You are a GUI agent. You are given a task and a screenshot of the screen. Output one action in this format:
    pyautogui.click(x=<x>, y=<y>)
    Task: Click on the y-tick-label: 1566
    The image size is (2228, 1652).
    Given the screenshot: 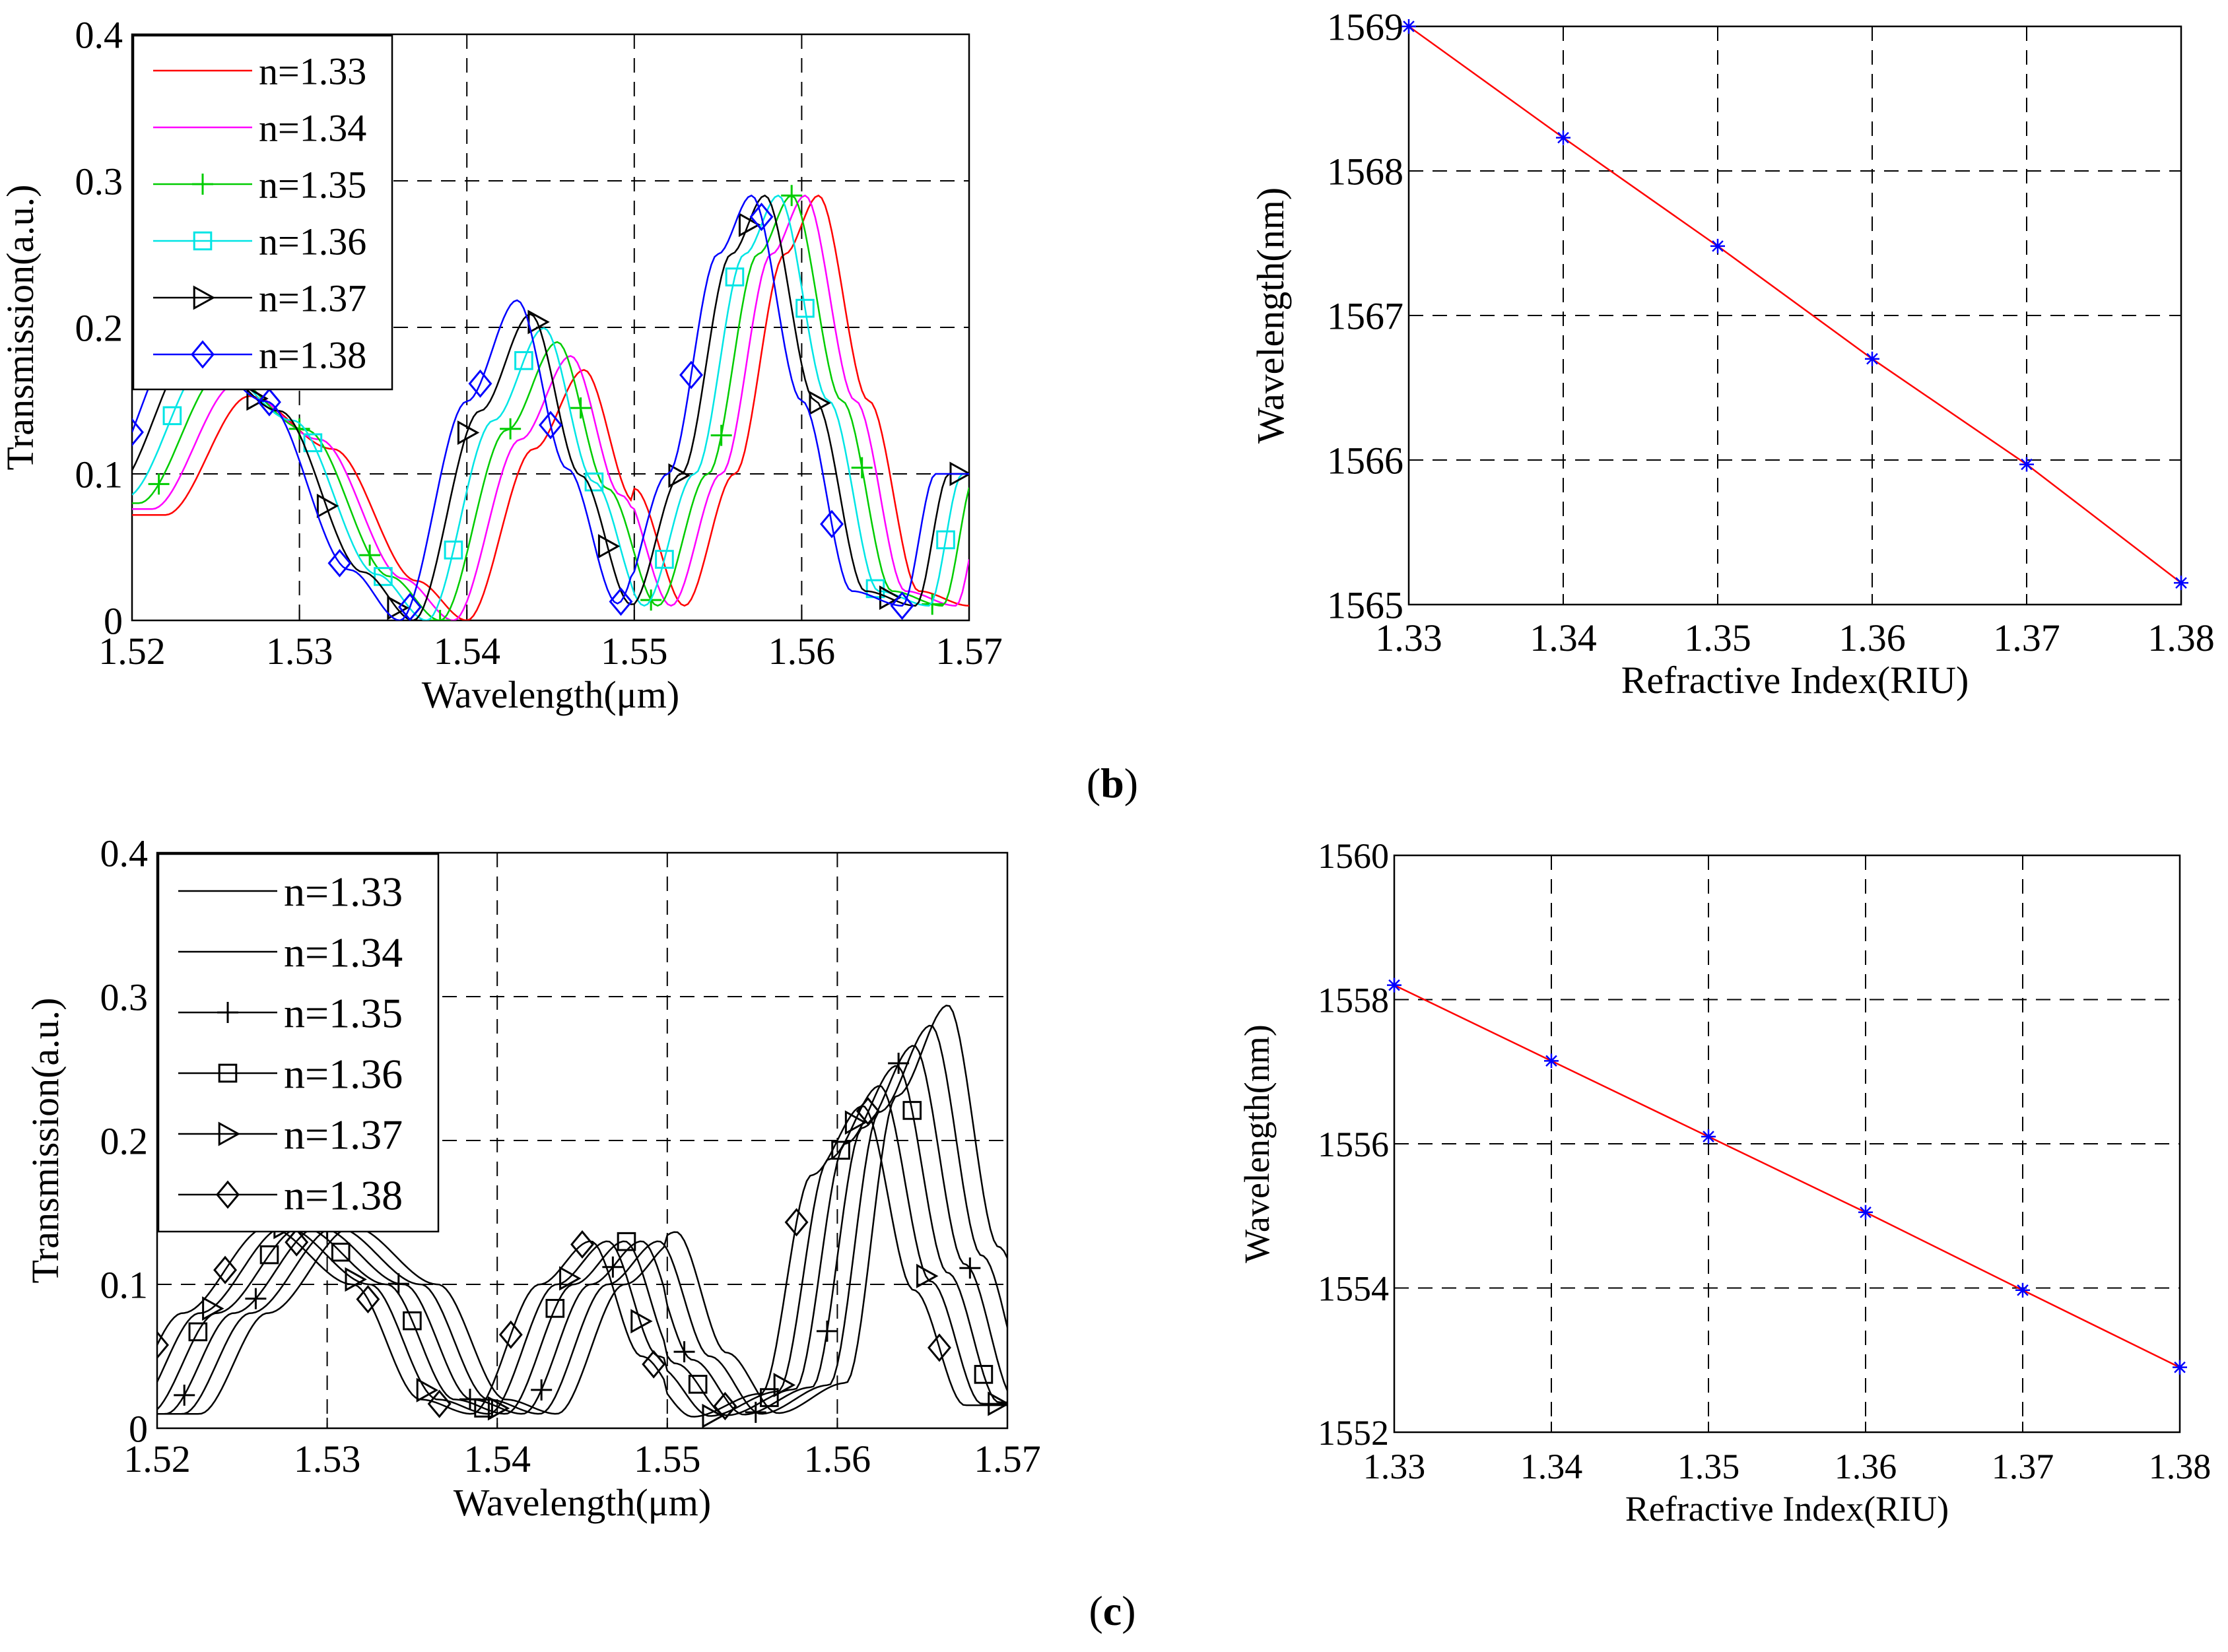 What is the action you would take?
    pyautogui.click(x=1365, y=460)
    